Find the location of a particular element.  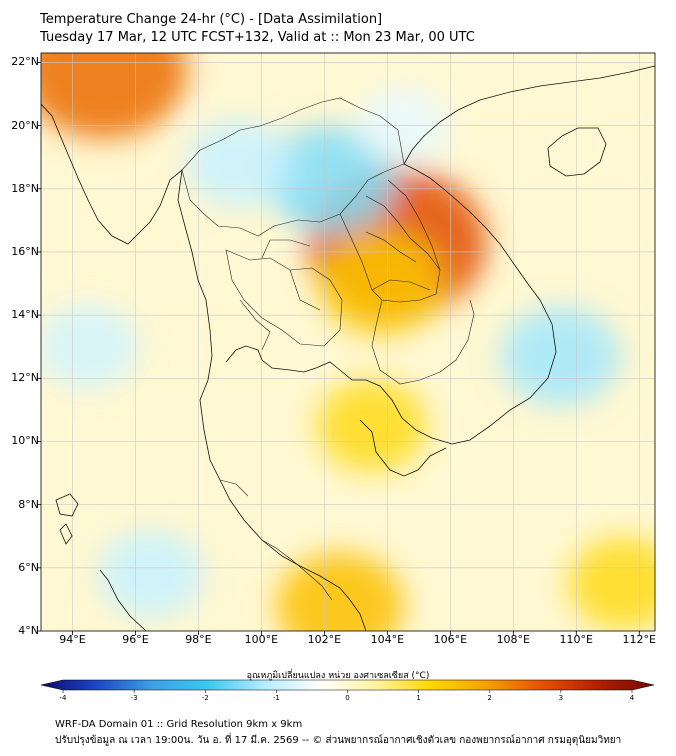

lon-label: 94°E is located at coordinates (72, 639).